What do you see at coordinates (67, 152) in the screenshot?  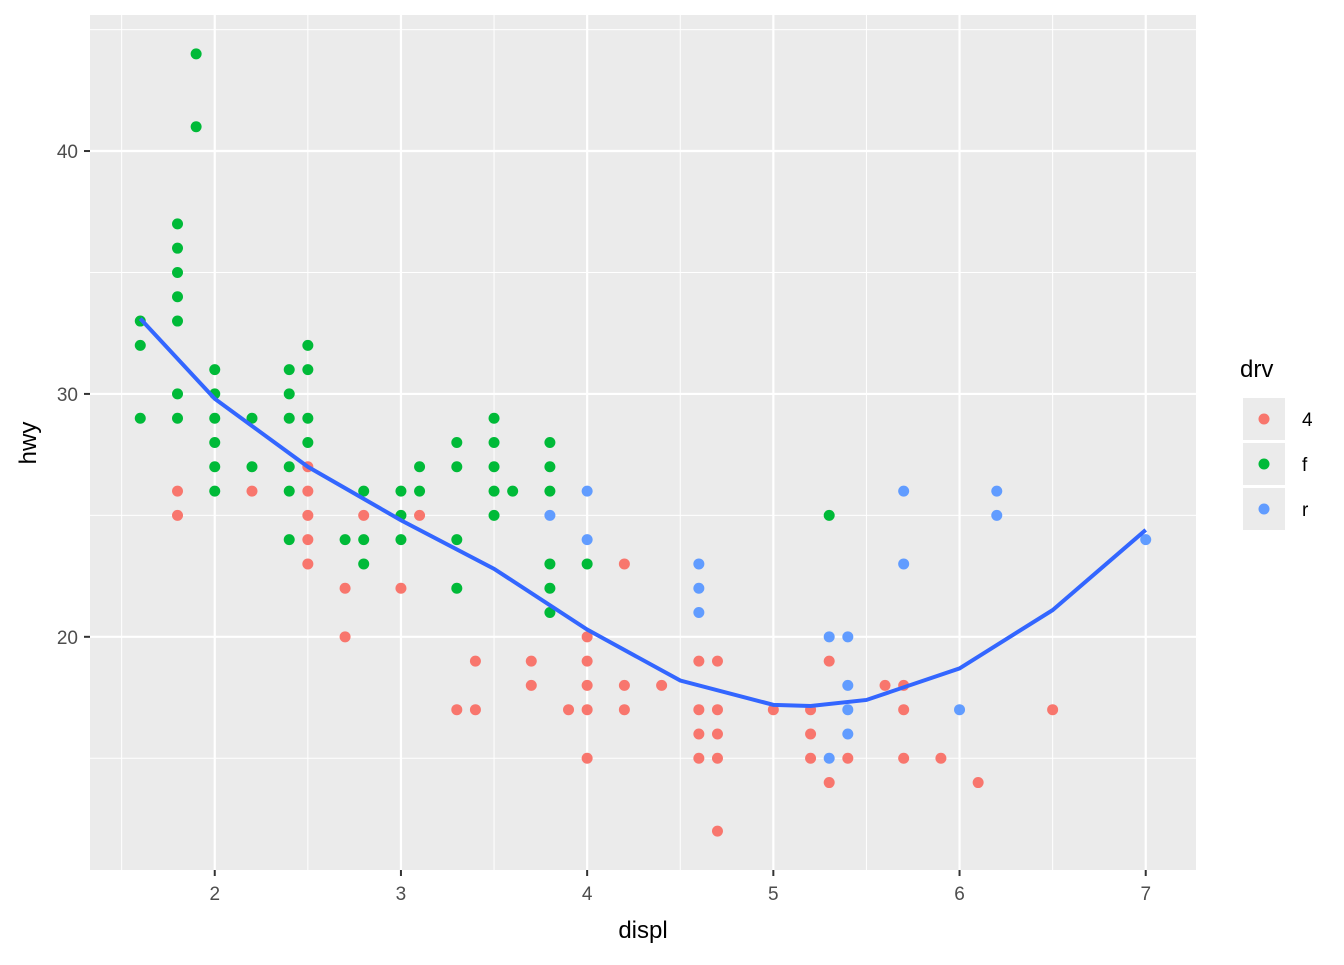 I see `y-tick-label: 40` at bounding box center [67, 152].